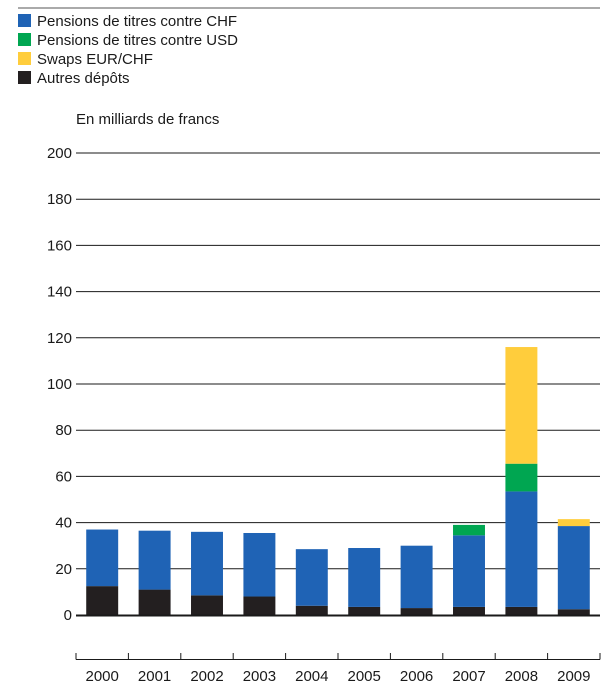 The height and width of the screenshot is (685, 603). I want to click on y-axis-tick-labels: 0 20 40 60 80 100 120 140 160 180 200, so click(59, 384).